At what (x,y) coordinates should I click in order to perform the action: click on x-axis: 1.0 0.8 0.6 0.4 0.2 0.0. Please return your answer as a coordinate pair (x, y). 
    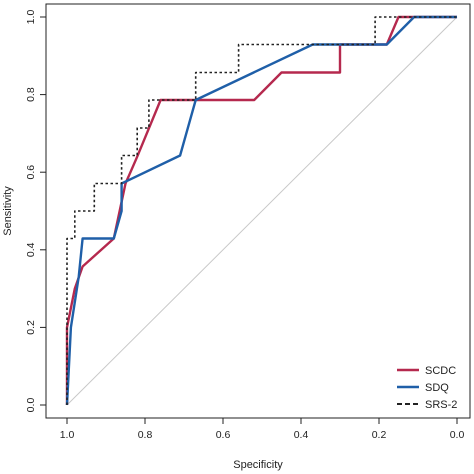
    Looking at the image, I should click on (262, 429).